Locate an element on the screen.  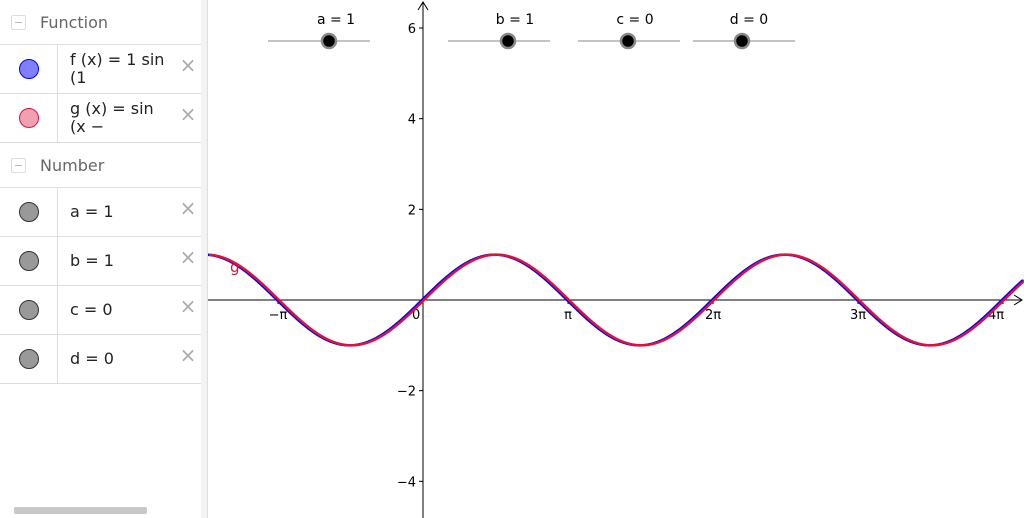
algebra-item-text: f (x) = 1 sin (1 is located at coordinates (117, 68).